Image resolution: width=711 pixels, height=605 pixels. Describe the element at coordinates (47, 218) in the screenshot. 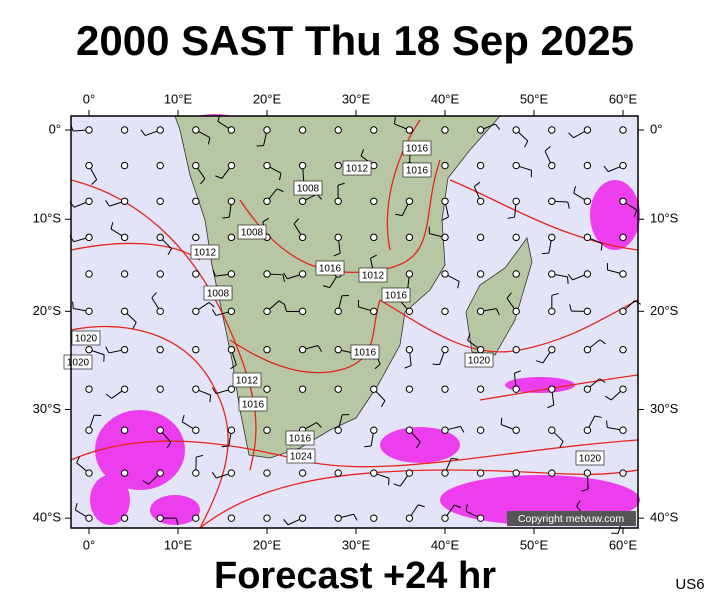

I see `lat-label-left: 10°S` at that location.